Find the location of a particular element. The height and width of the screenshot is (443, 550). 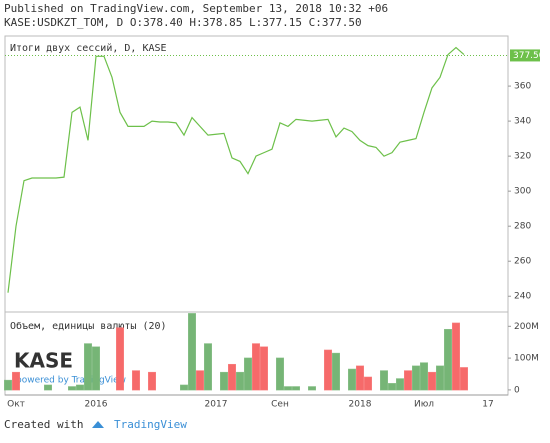

brand: TradingView is located at coordinates (150, 424).